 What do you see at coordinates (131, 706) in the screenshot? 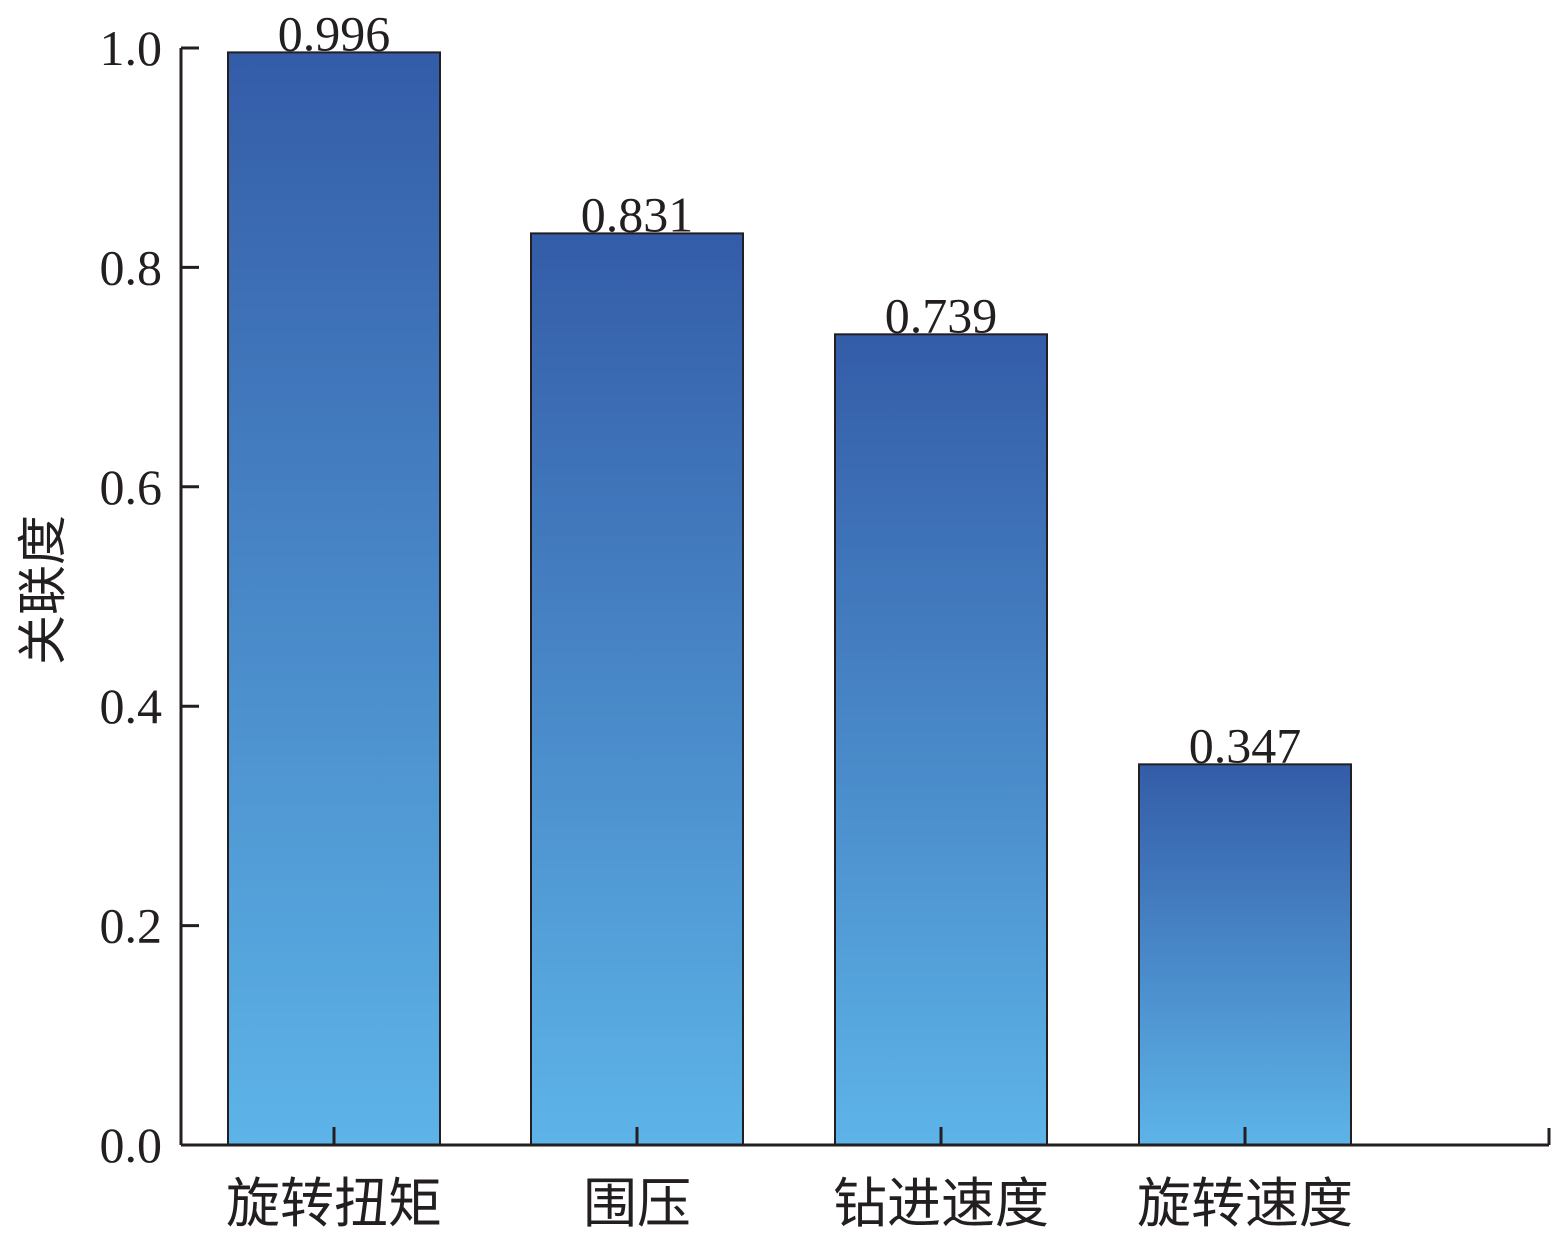
I see `y-tick-label: 0.4` at bounding box center [131, 706].